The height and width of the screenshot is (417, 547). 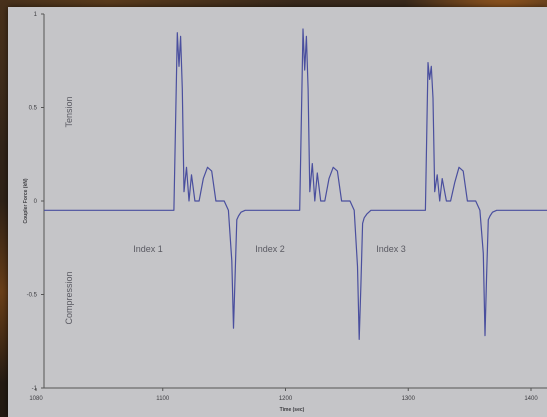 I want to click on y-tick-label: 0, so click(x=36, y=202).